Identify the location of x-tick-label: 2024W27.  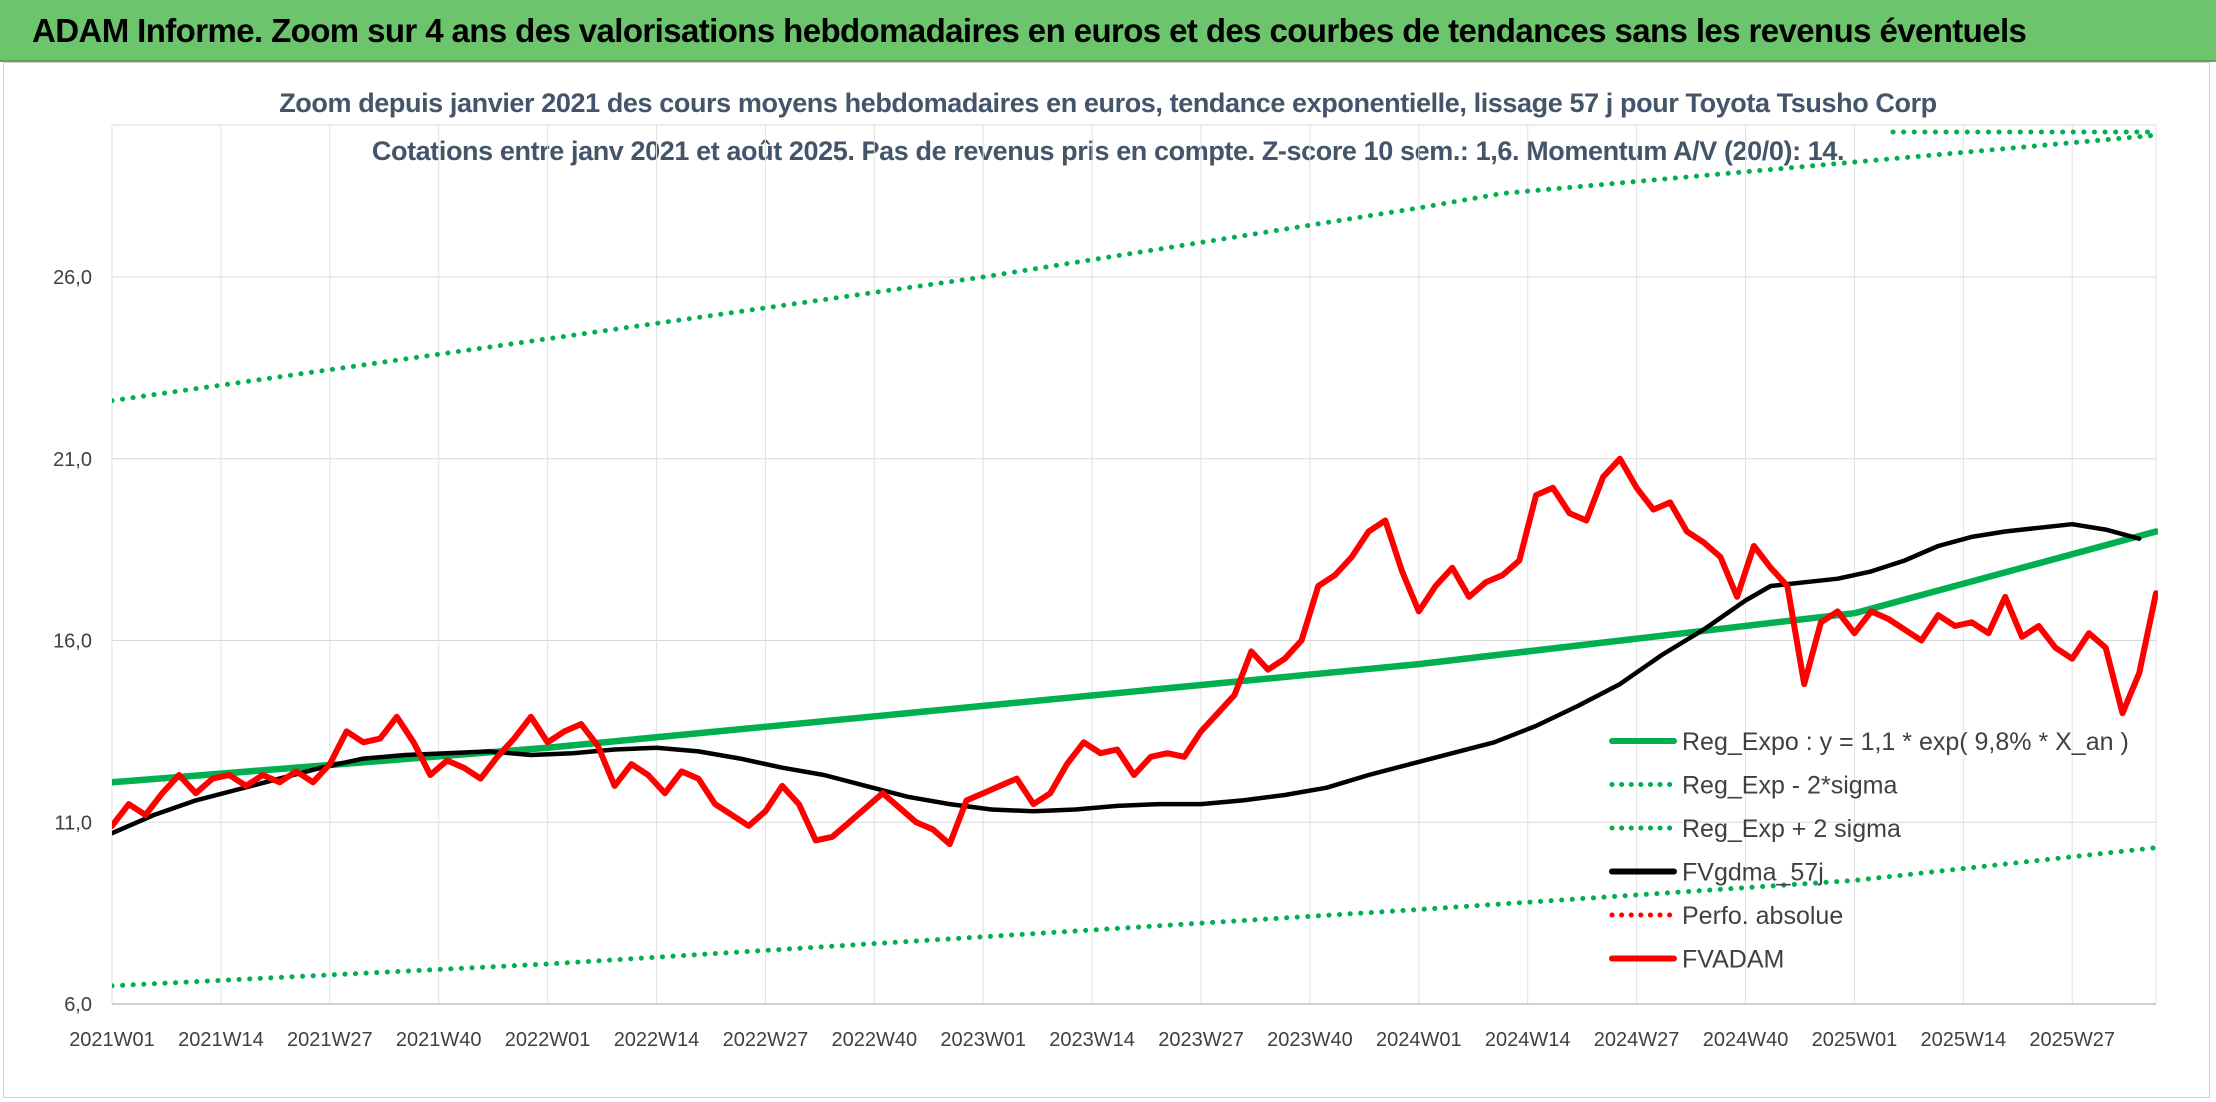
(1637, 1040).